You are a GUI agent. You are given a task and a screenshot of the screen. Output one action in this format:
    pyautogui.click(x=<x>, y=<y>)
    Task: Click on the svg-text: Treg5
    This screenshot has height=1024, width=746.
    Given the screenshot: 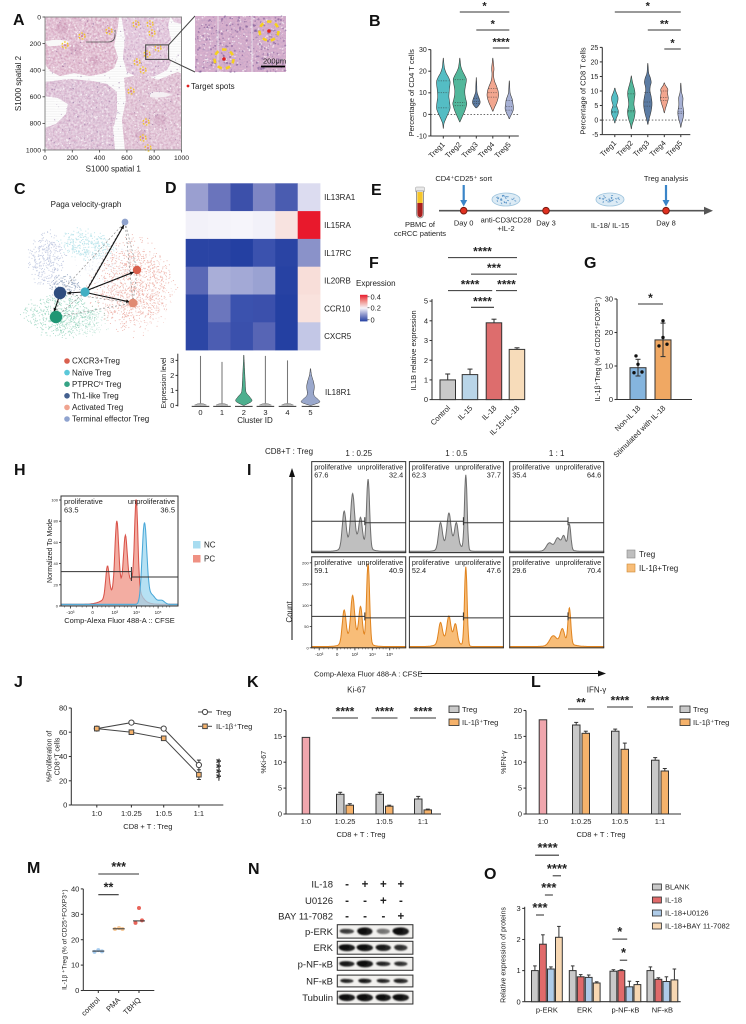 What is the action you would take?
    pyautogui.click(x=503, y=150)
    